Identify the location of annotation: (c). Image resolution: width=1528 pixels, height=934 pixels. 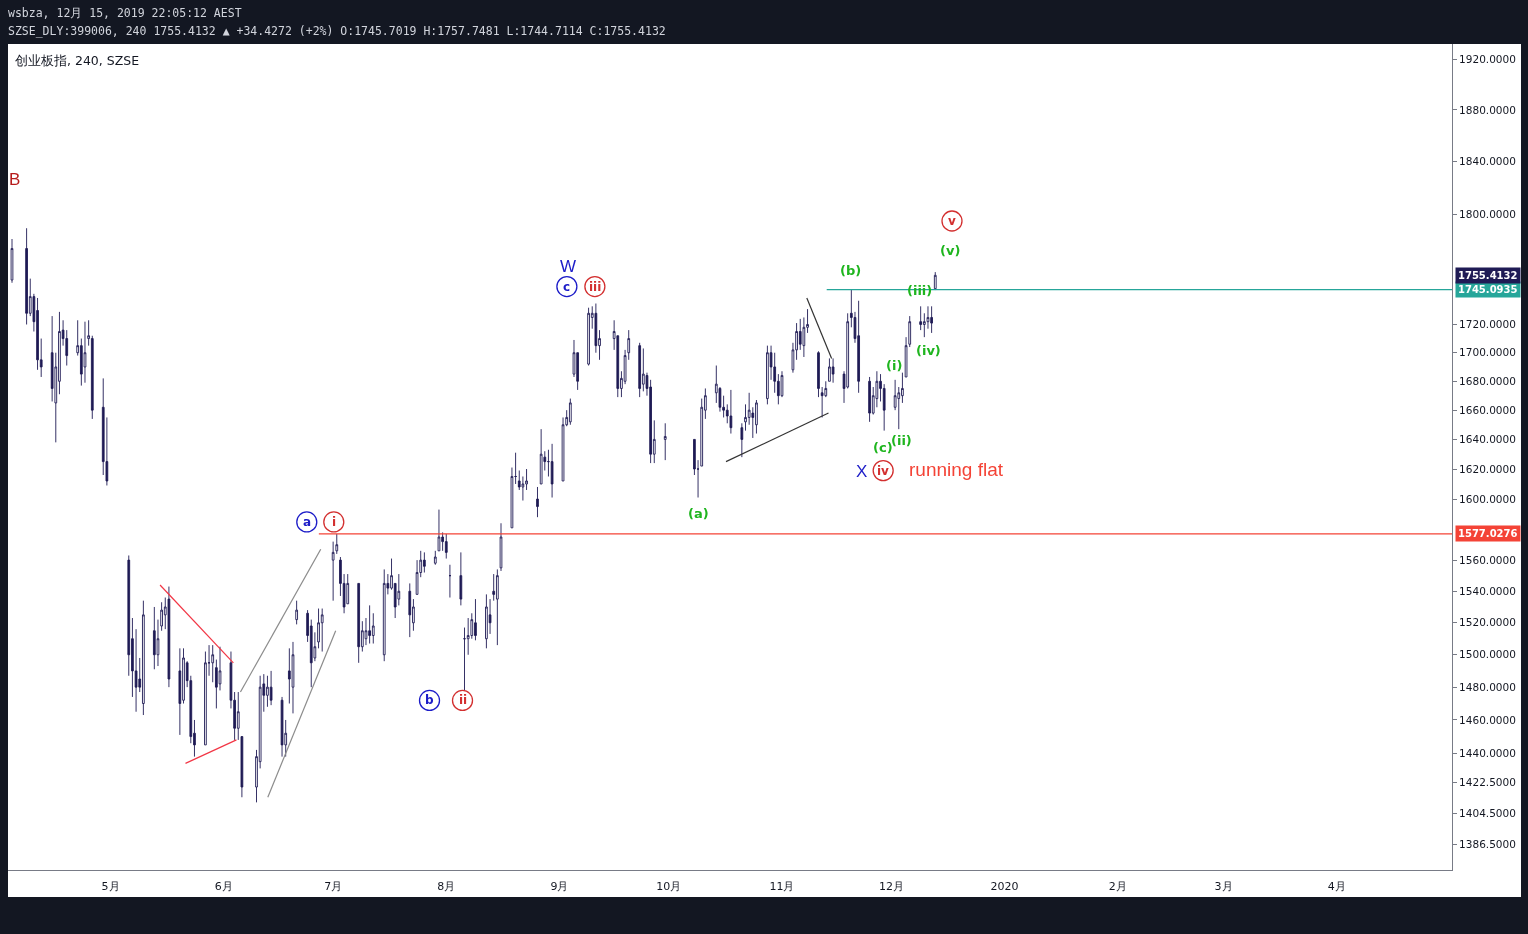
(883, 447).